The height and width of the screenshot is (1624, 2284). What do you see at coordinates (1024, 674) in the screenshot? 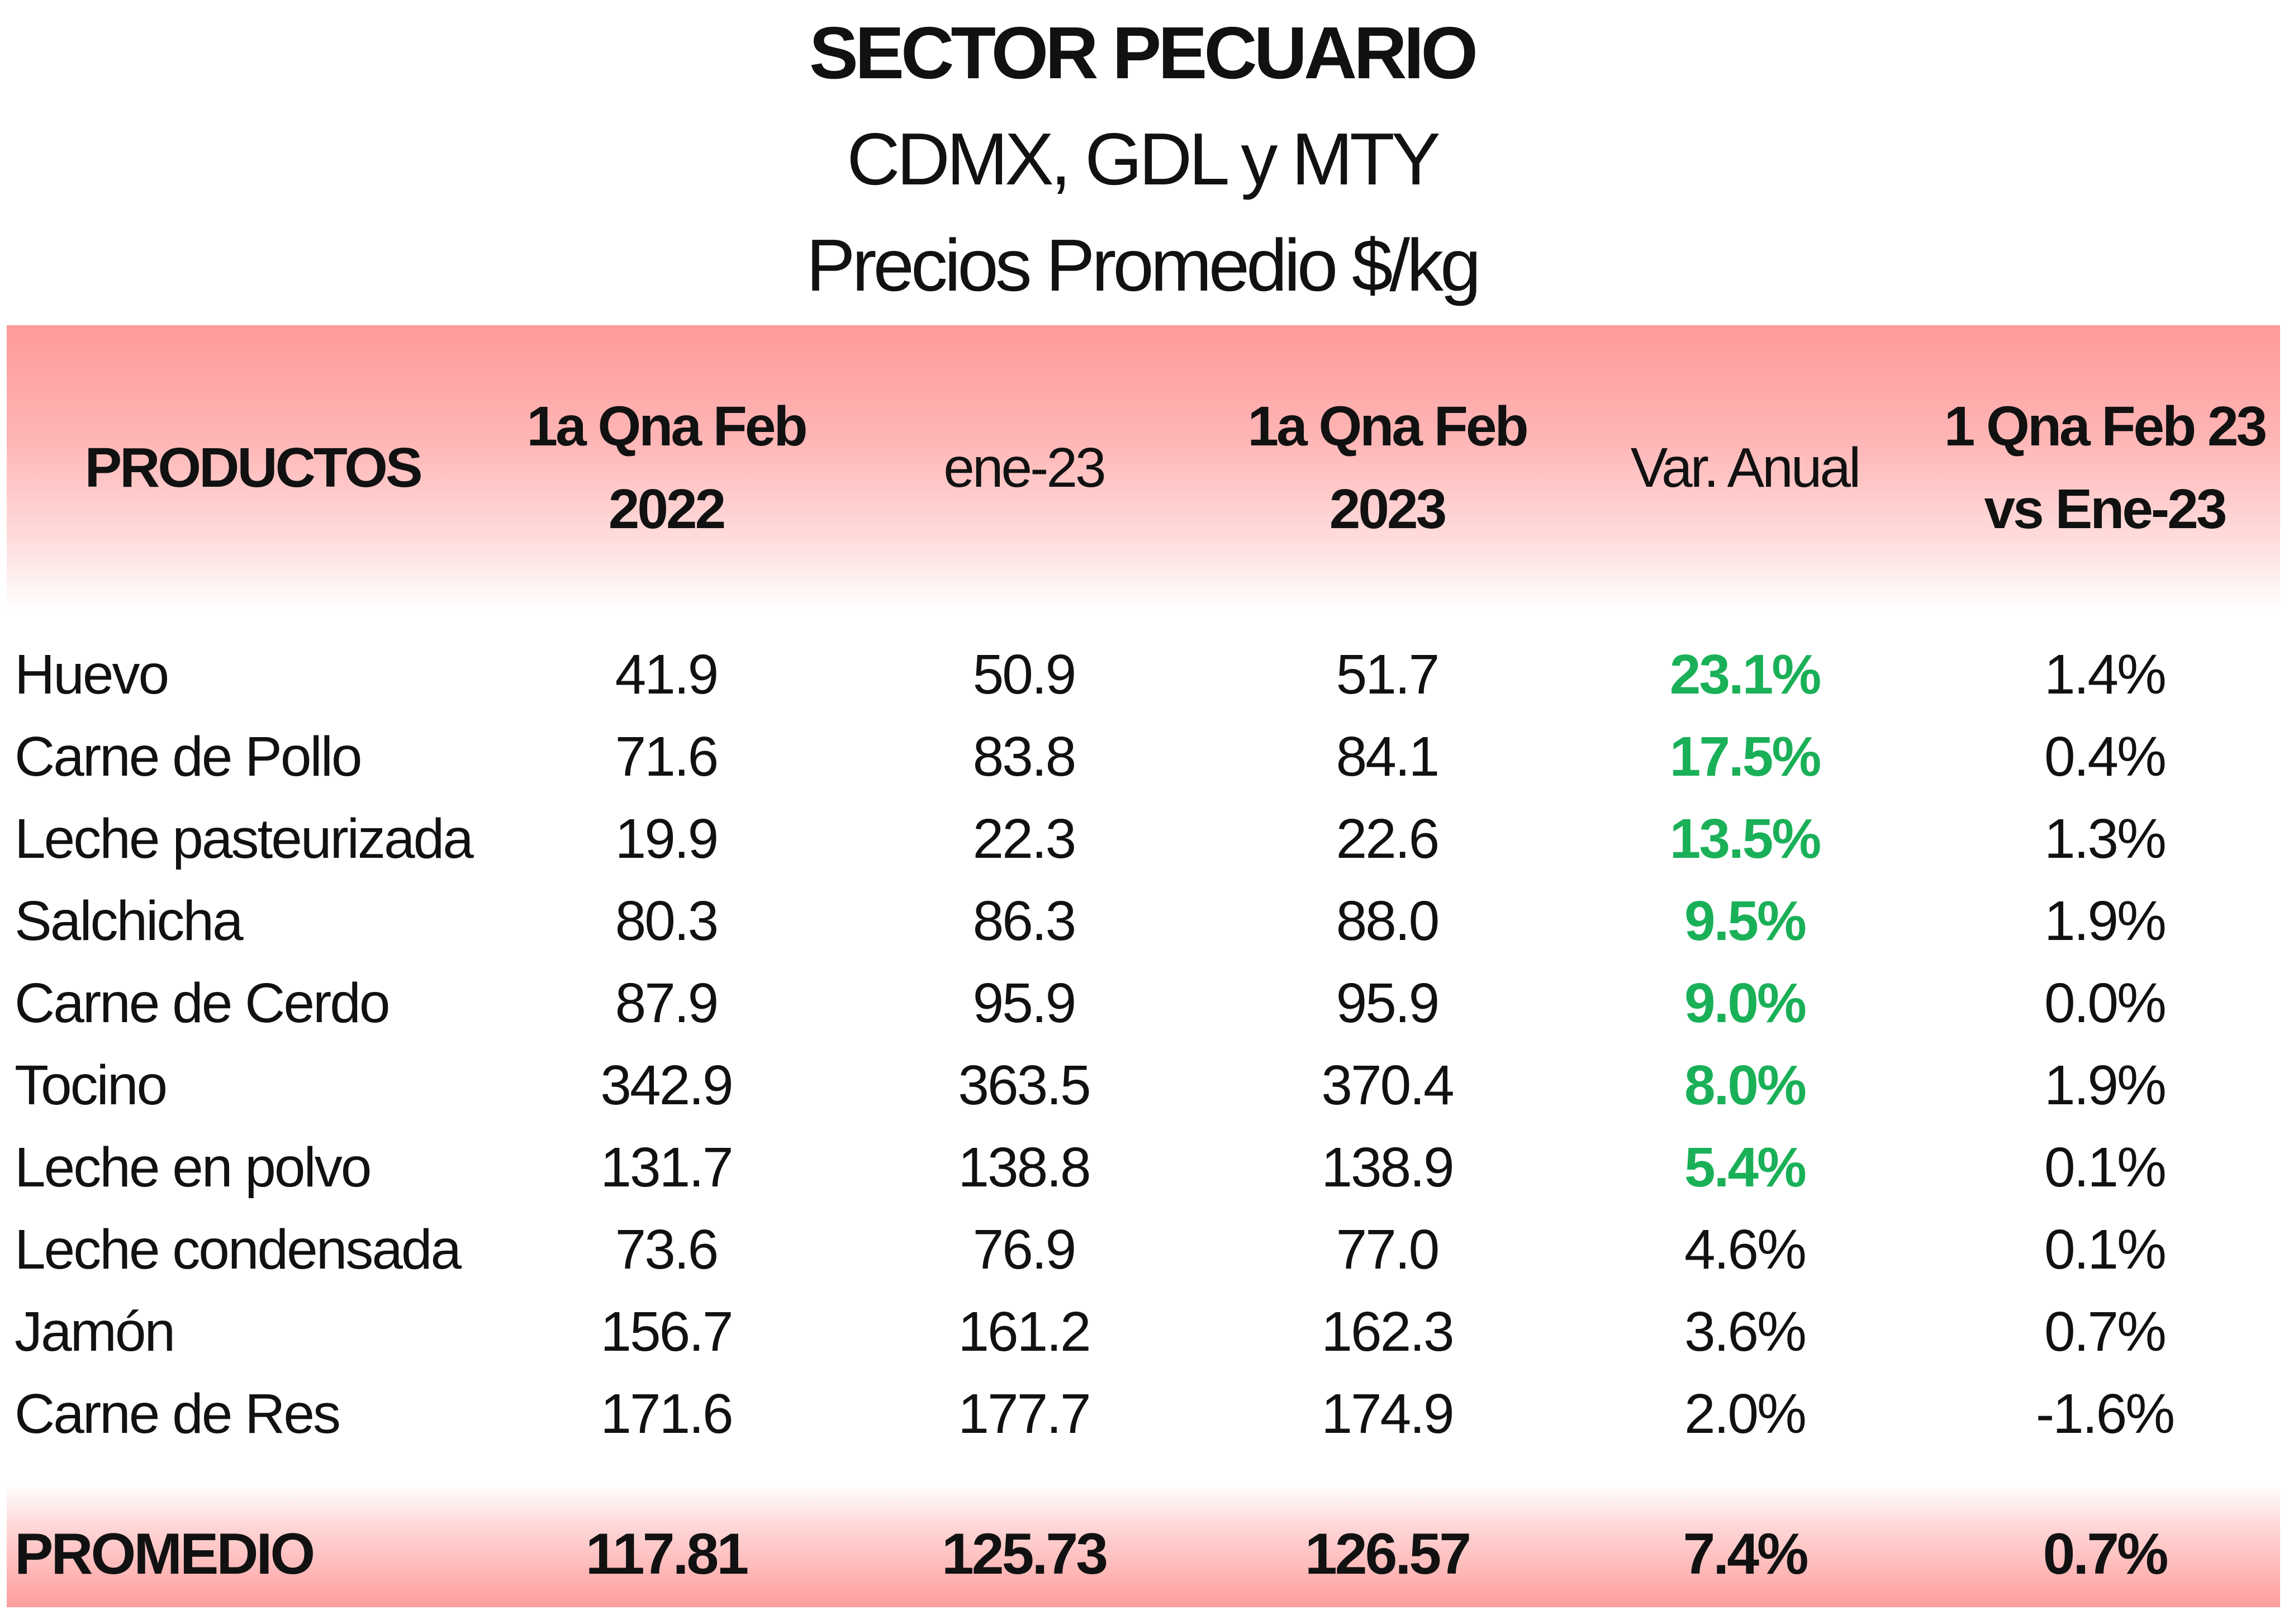
I see `price-jan-2023: 50.9` at bounding box center [1024, 674].